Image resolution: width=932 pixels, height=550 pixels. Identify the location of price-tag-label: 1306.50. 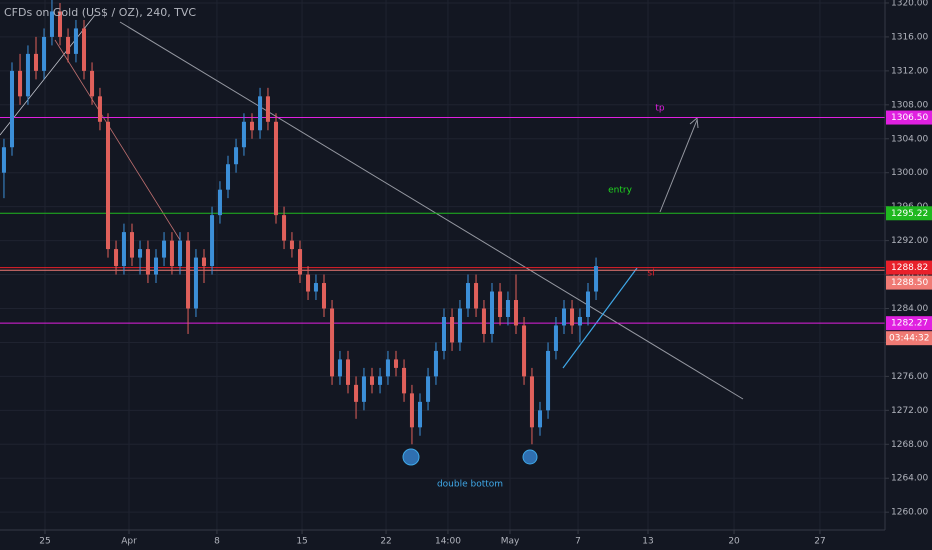
(909, 118).